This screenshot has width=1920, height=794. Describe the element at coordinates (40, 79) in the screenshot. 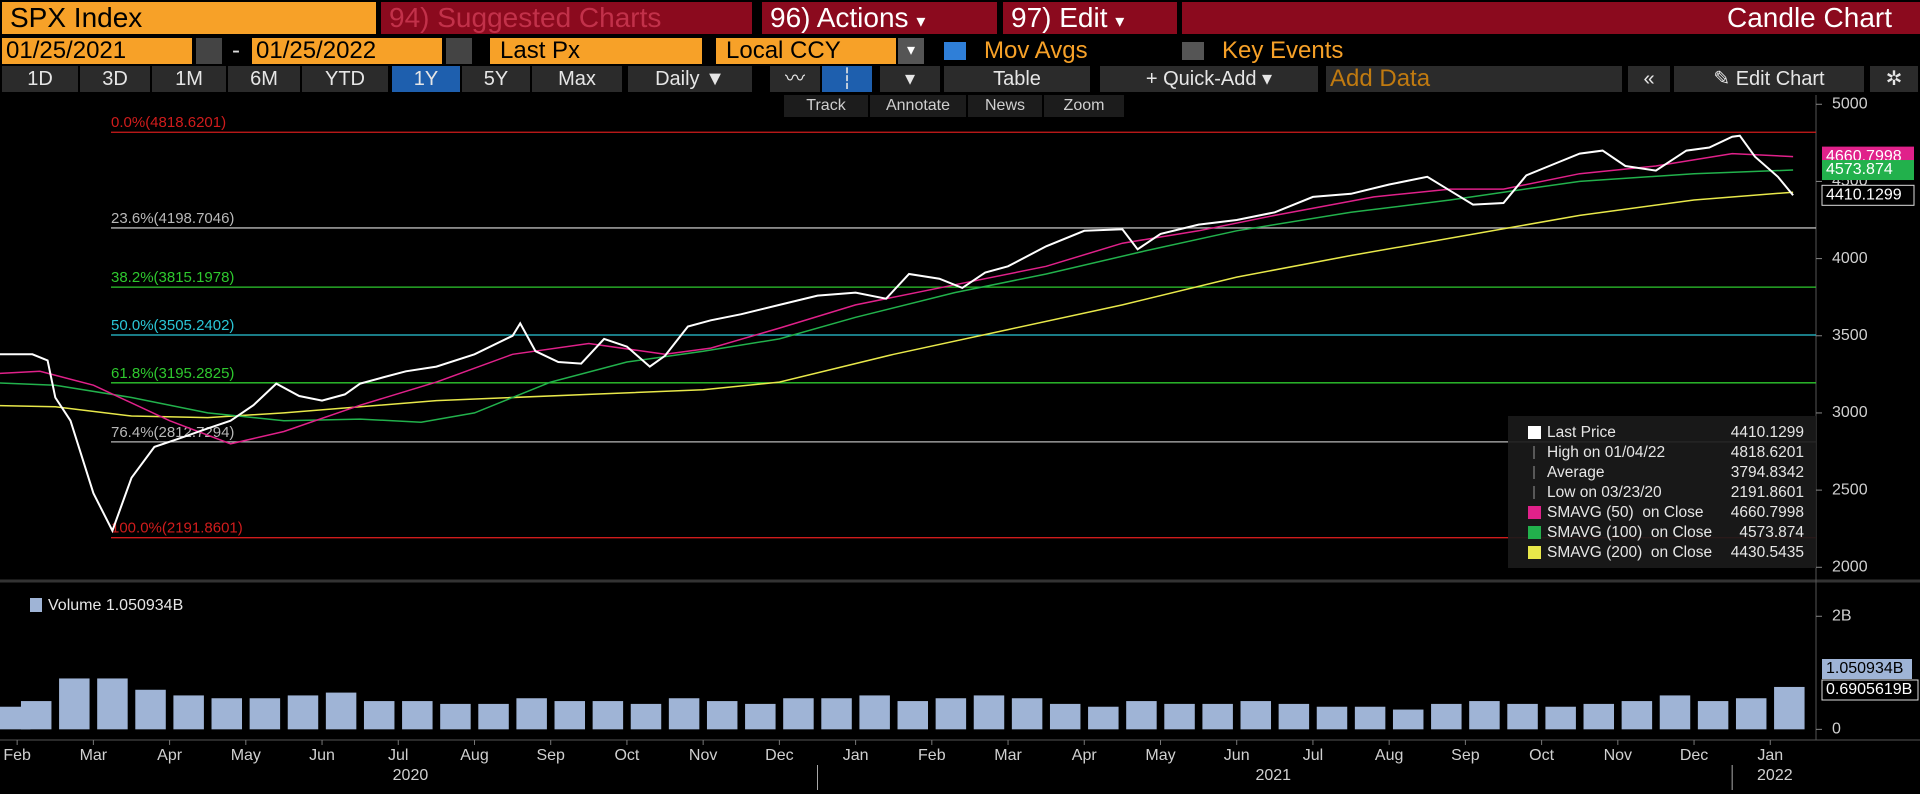

I see `period-button: 1D` at that location.